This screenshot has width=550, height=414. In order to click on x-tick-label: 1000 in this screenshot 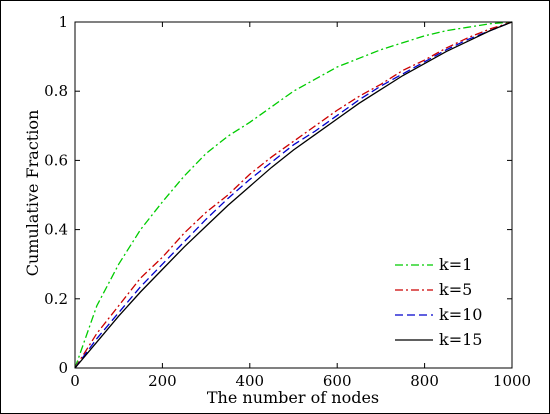, I will do `click(512, 381)`.